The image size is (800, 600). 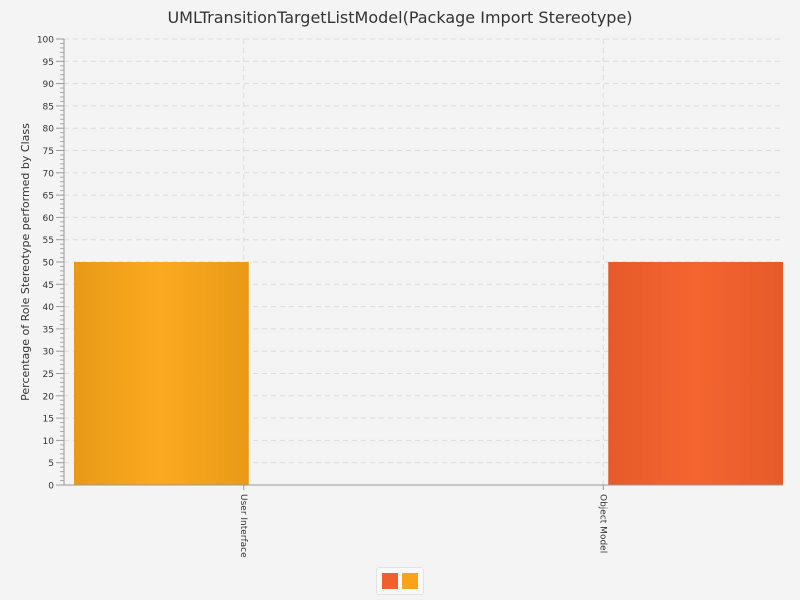 What do you see at coordinates (390, 581) in the screenshot?
I see `legend-swatch-object-model` at bounding box center [390, 581].